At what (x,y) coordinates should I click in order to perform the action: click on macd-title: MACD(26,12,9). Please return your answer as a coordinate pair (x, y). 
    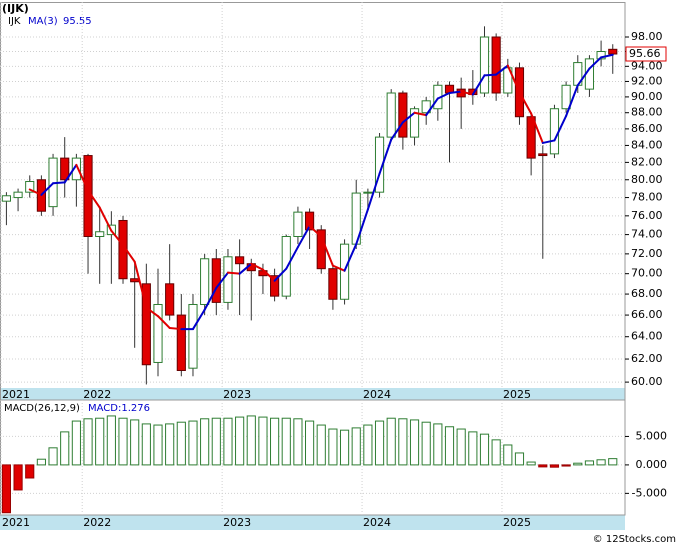
    Looking at the image, I should click on (42, 408).